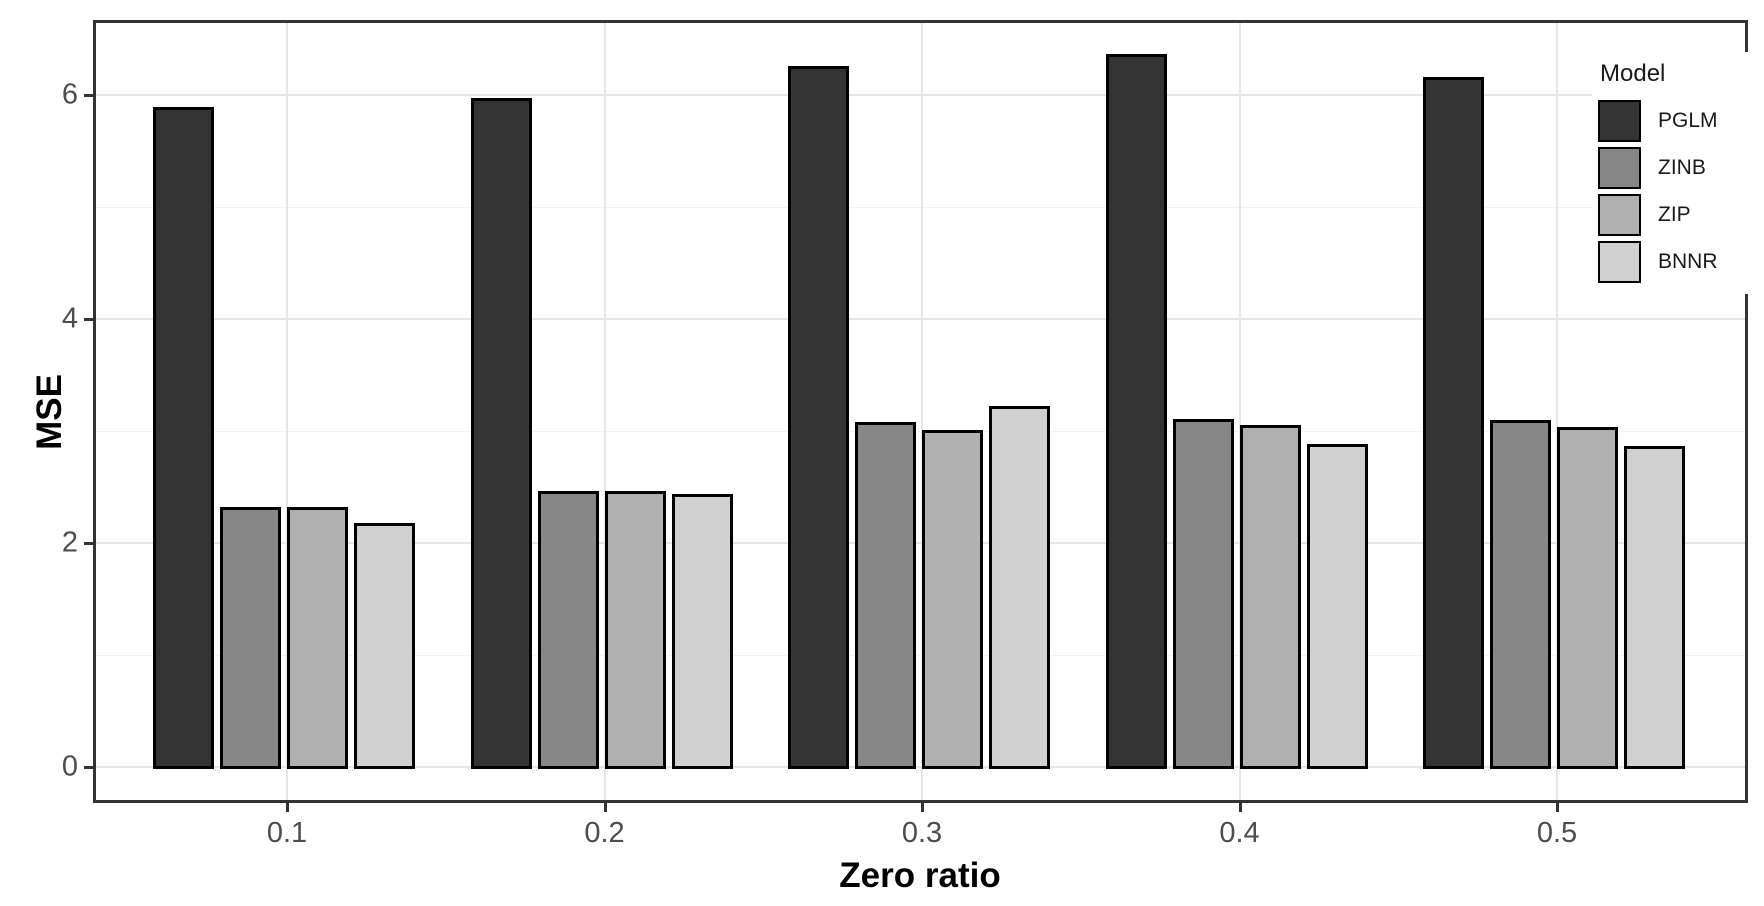  What do you see at coordinates (384, 645) in the screenshot?
I see `bar-bnnr-0.1` at bounding box center [384, 645].